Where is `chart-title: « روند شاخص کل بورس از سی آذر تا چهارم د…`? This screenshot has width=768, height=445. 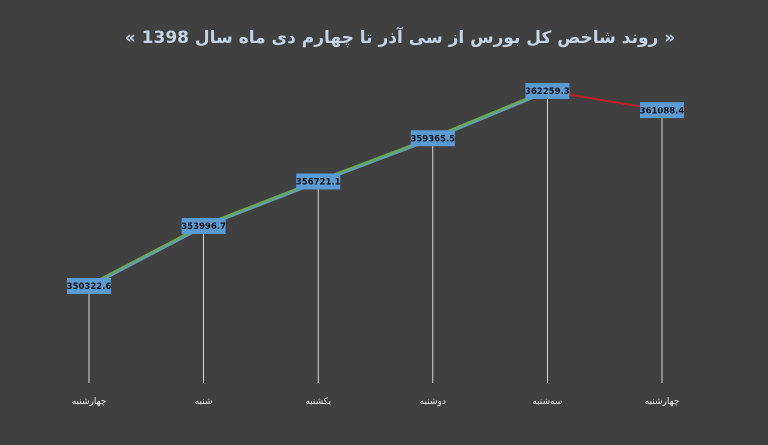
chart-title: « روند شاخص کل بورس از سی آذر تا چهارم د… is located at coordinates (400, 38).